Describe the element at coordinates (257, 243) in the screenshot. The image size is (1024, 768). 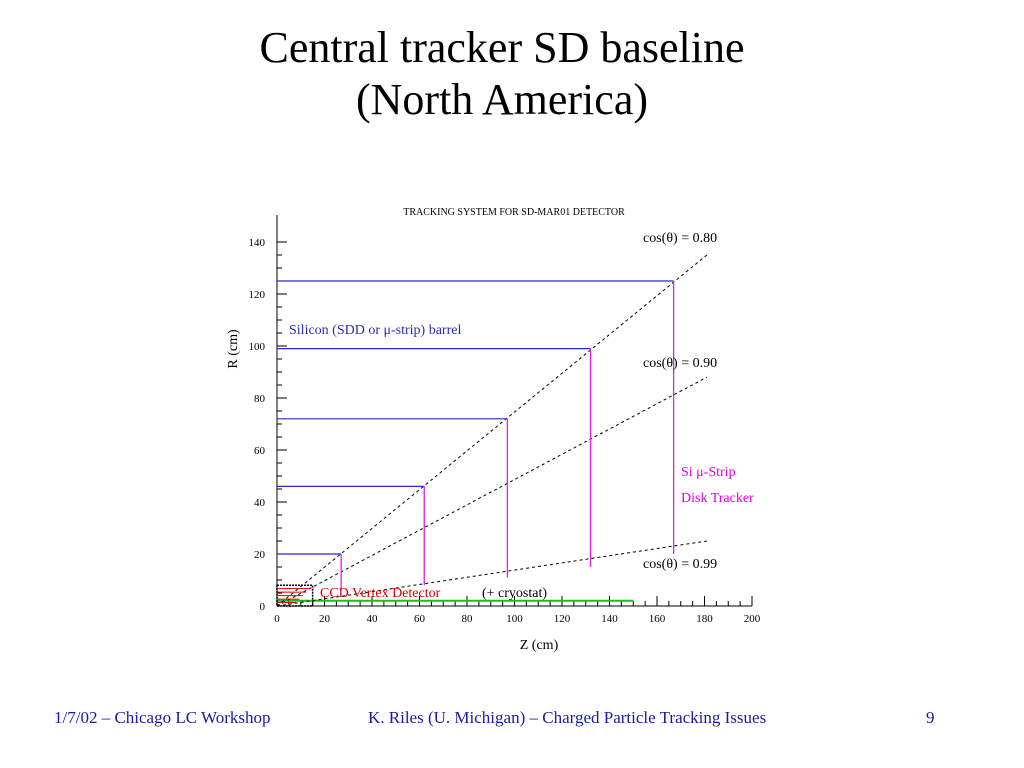
I see `y-tick-label: 140` at that location.